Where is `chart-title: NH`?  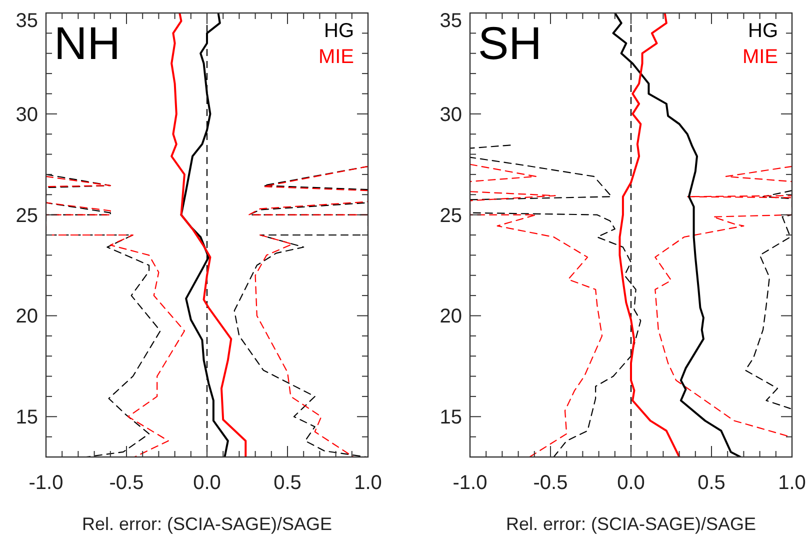
chart-title: NH is located at coordinates (87, 43).